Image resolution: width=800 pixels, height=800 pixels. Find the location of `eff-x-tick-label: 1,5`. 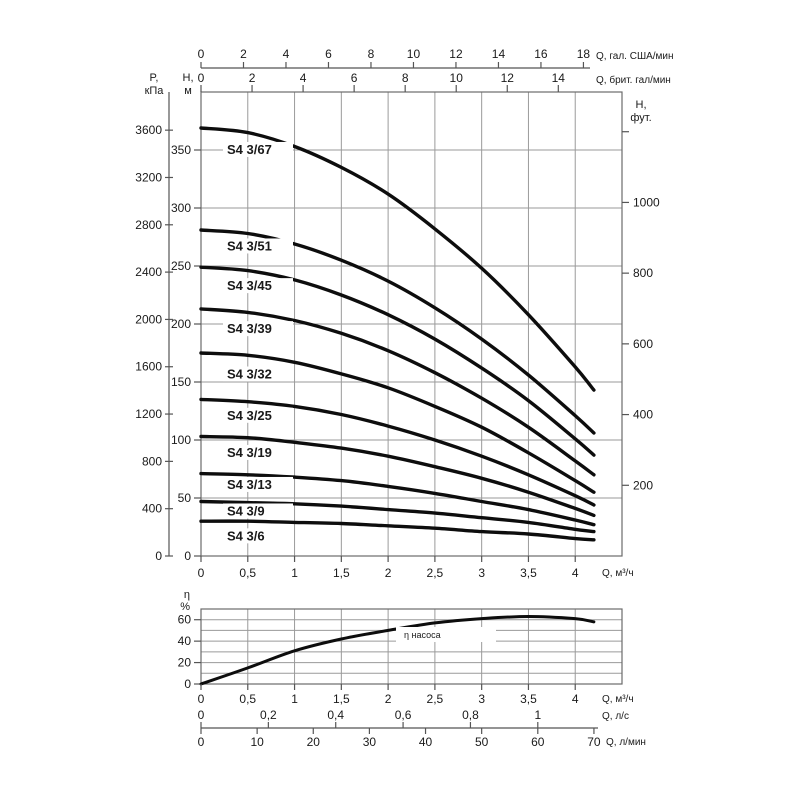

eff-x-tick-label: 1,5 is located at coordinates (341, 699).